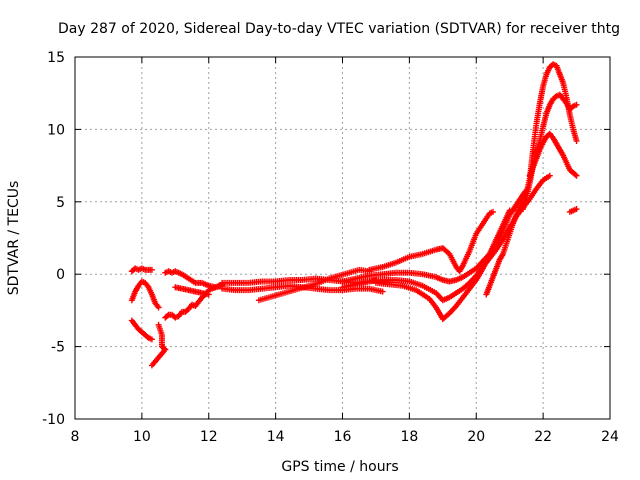  I want to click on y-tick-label: 15, so click(56, 58).